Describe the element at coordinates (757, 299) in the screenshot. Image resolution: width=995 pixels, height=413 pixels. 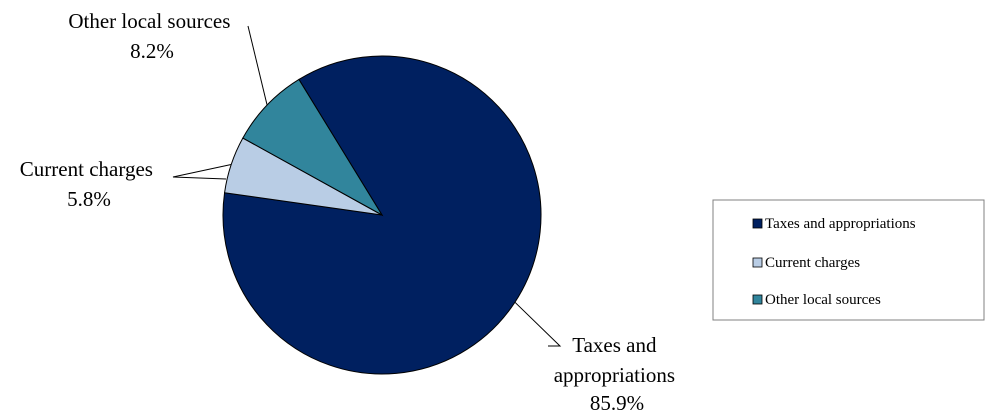
I see `legend-swatch-other-local-sources` at that location.